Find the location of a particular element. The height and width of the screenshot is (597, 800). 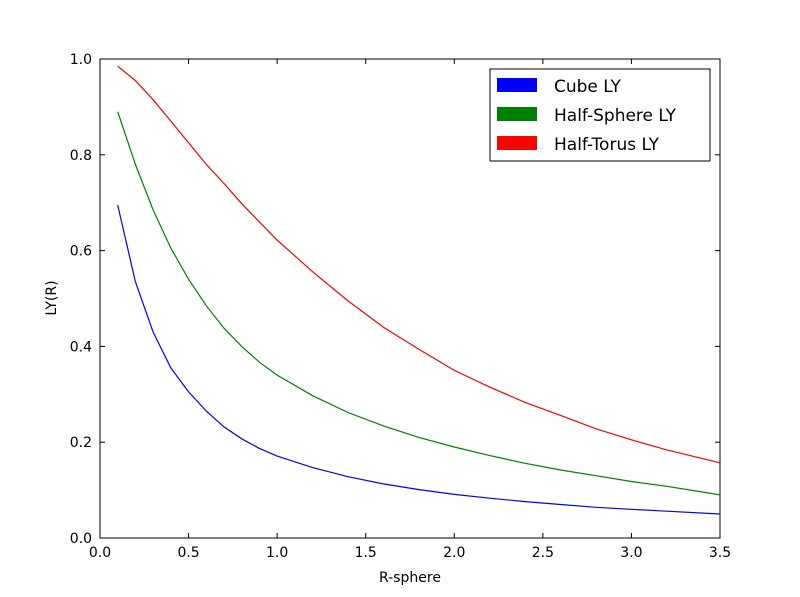

y-axis-label: LY(R) is located at coordinates (52, 297).